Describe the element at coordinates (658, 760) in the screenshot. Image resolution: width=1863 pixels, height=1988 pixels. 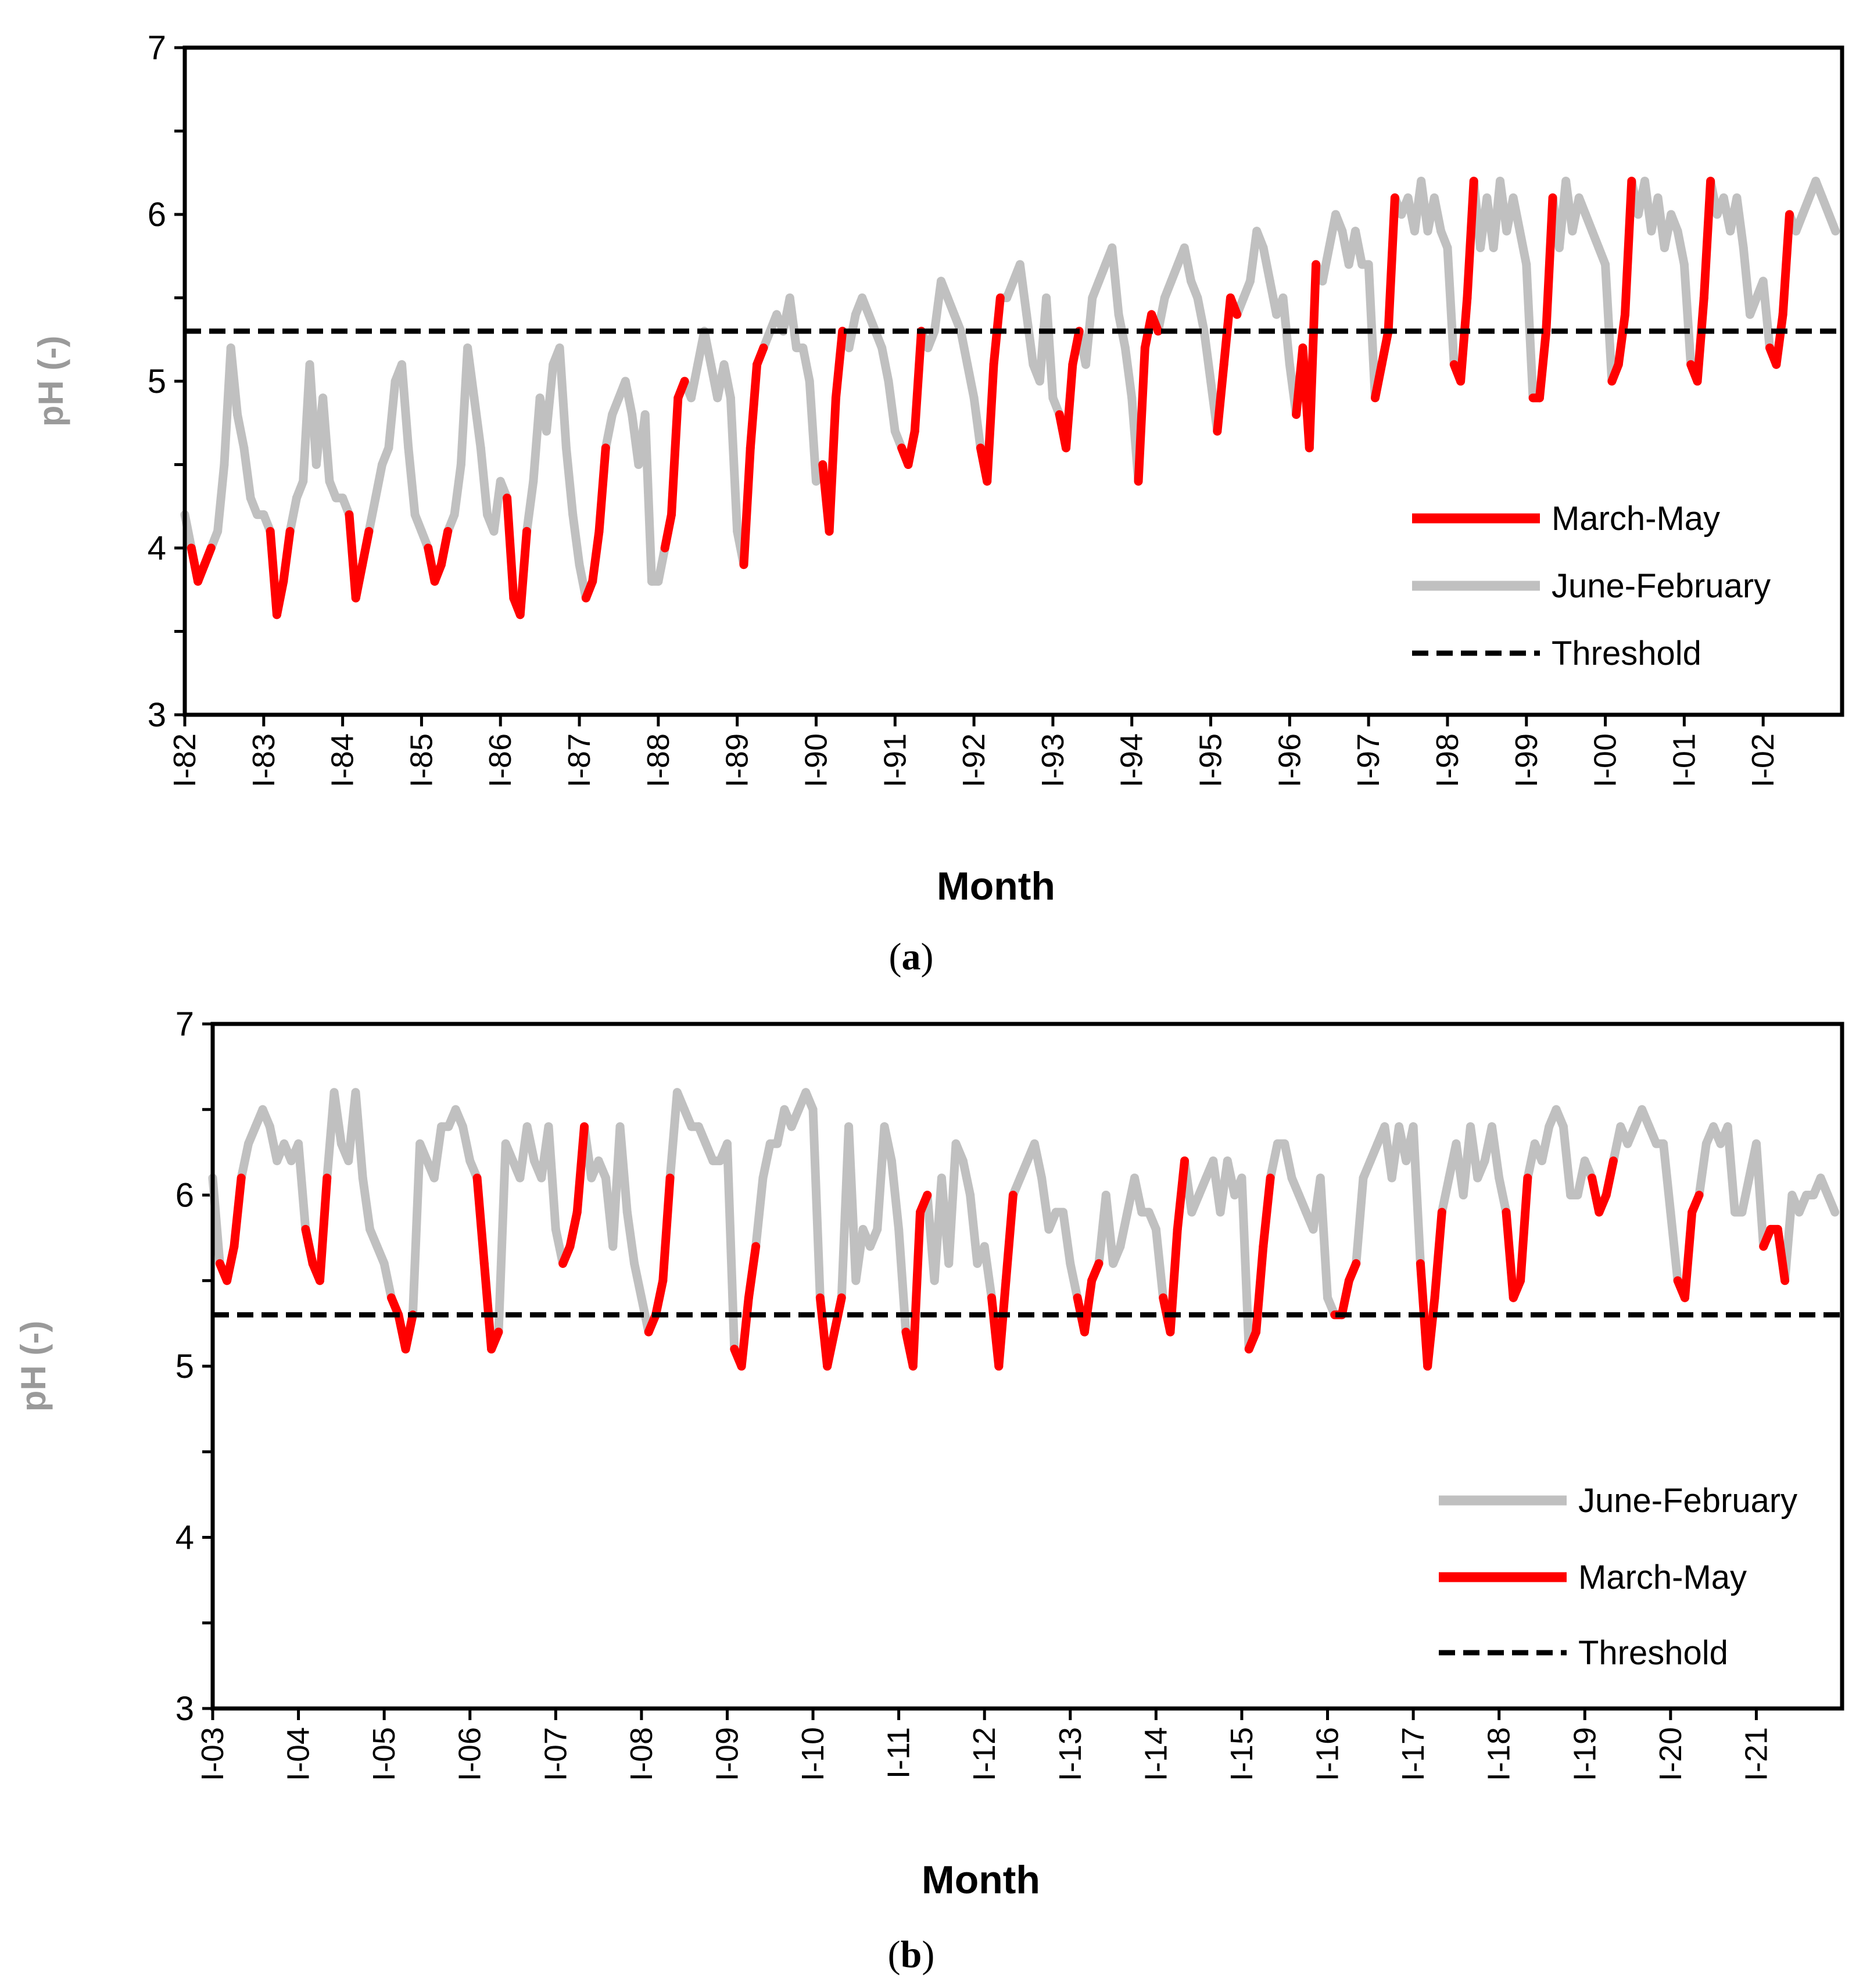
I see `x-tick-label: I-88` at that location.